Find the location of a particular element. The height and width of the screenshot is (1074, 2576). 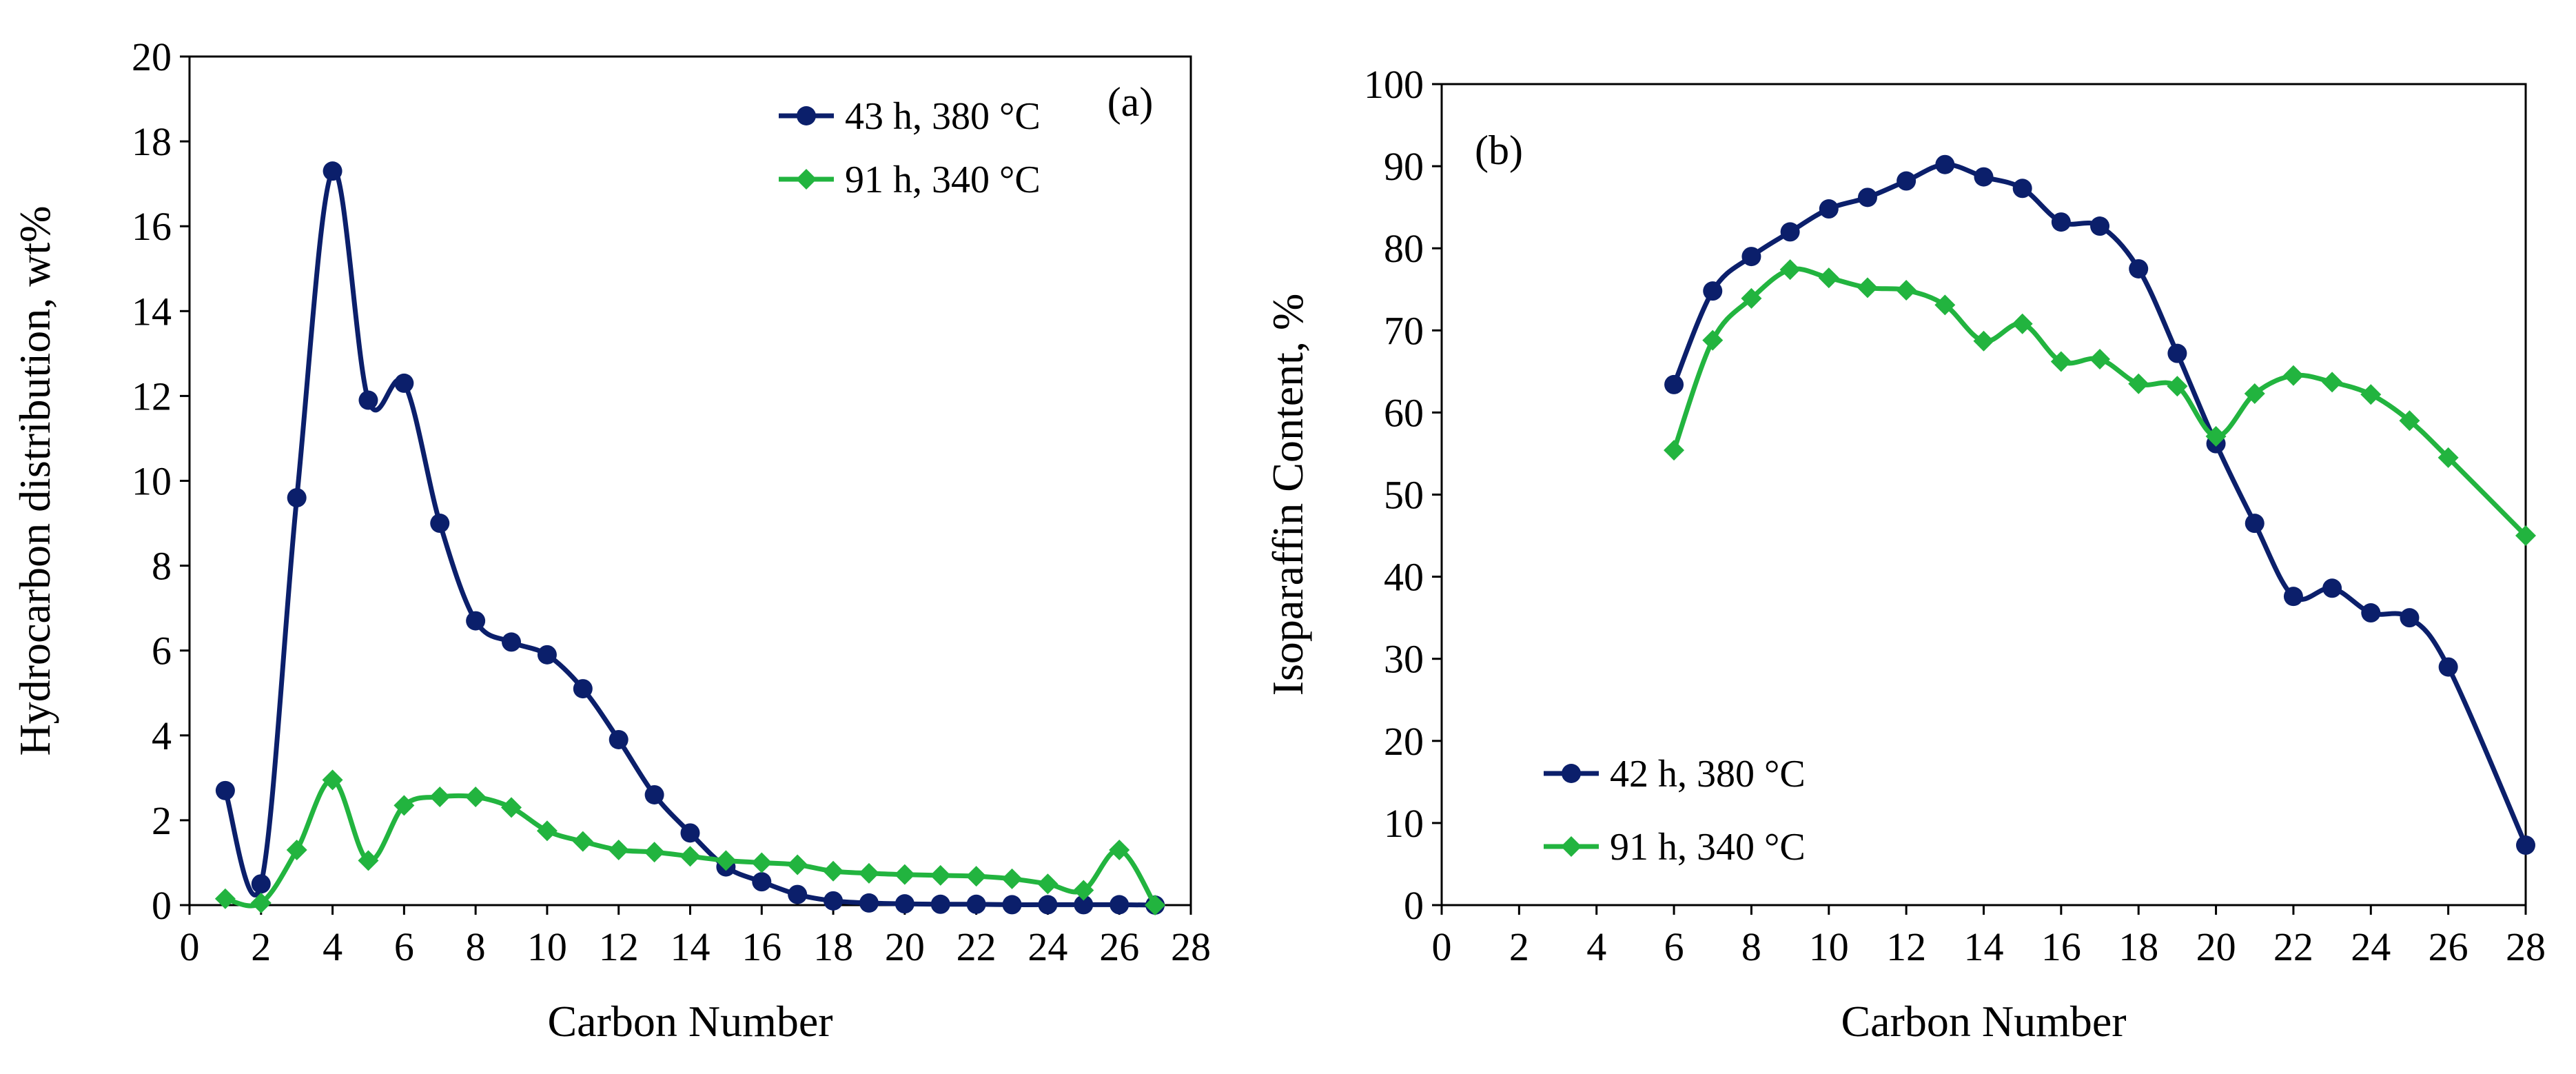

y-tick-label: 12 is located at coordinates (152, 396).